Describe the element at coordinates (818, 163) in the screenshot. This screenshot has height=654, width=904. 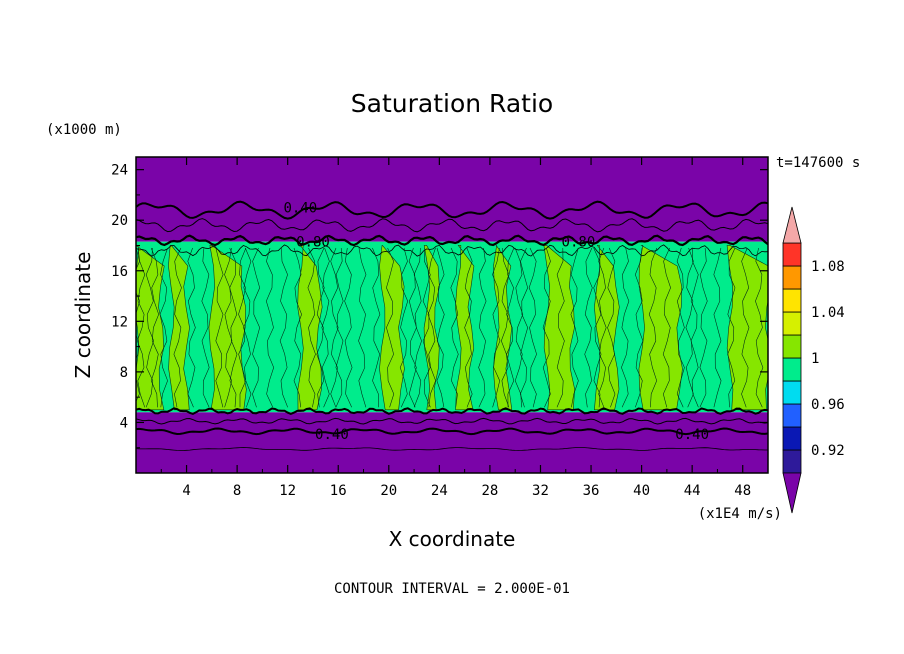
I see `time-label: t=147600 s` at that location.